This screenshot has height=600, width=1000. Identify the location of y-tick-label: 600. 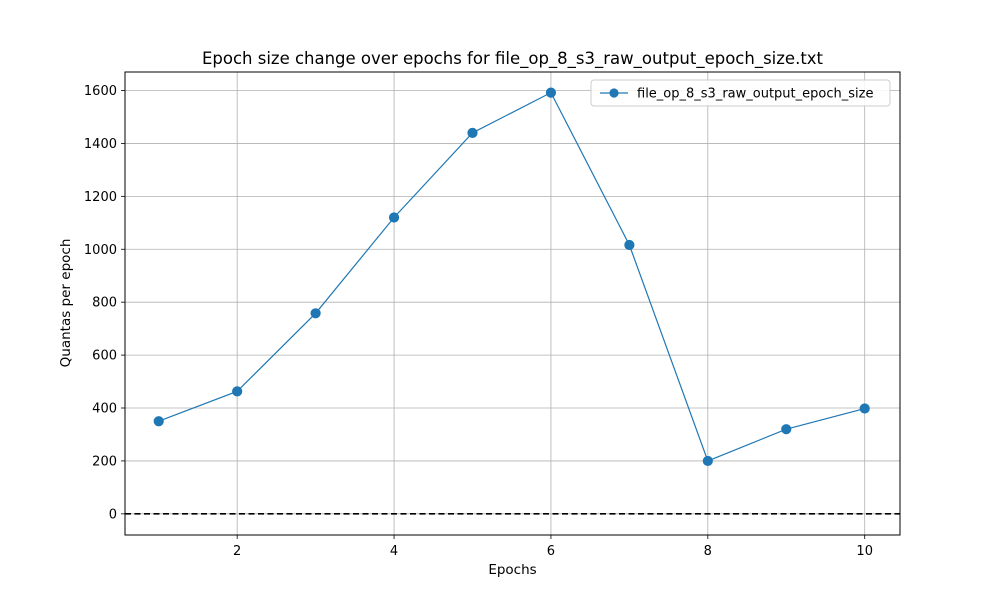
(104, 356).